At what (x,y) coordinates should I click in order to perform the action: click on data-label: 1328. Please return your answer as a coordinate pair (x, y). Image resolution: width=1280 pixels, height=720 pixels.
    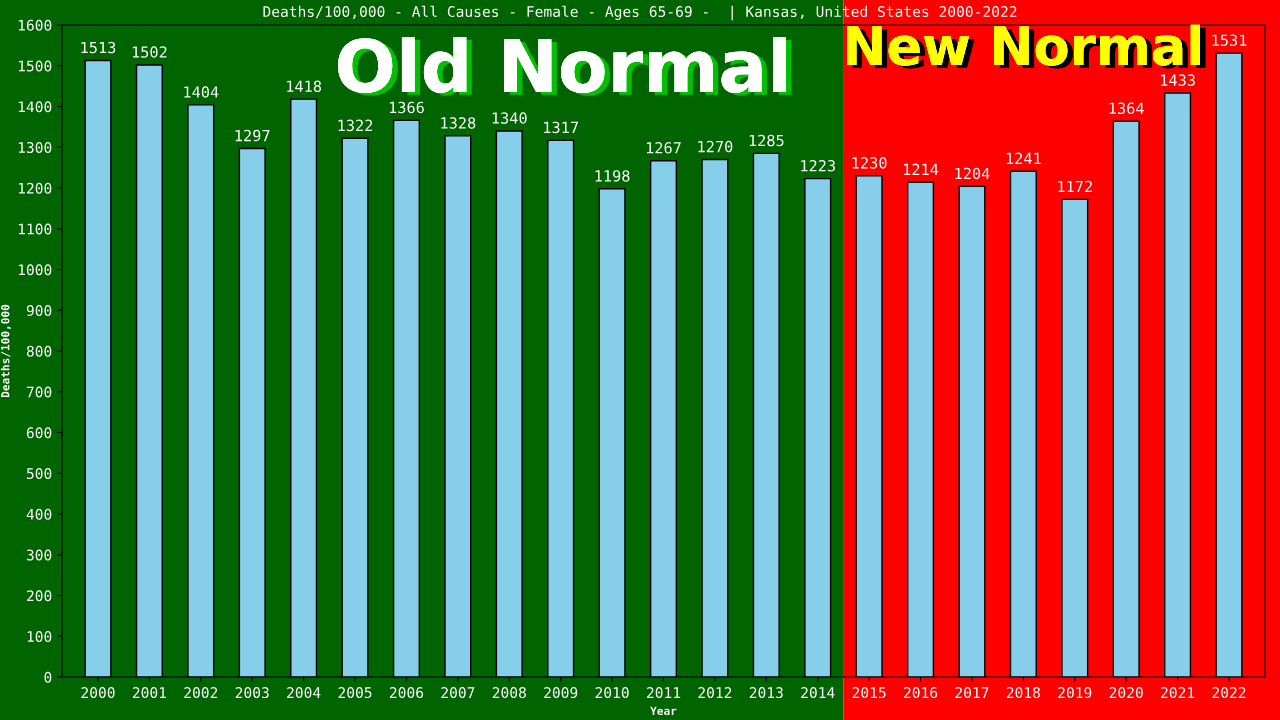
    Looking at the image, I should click on (458, 123).